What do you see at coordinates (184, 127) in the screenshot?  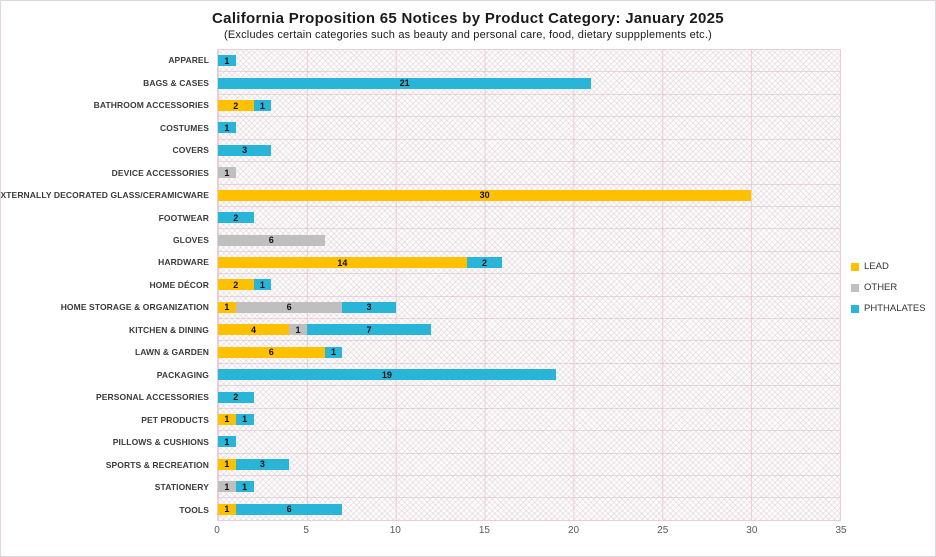 I see `category-label: COSTUMES` at bounding box center [184, 127].